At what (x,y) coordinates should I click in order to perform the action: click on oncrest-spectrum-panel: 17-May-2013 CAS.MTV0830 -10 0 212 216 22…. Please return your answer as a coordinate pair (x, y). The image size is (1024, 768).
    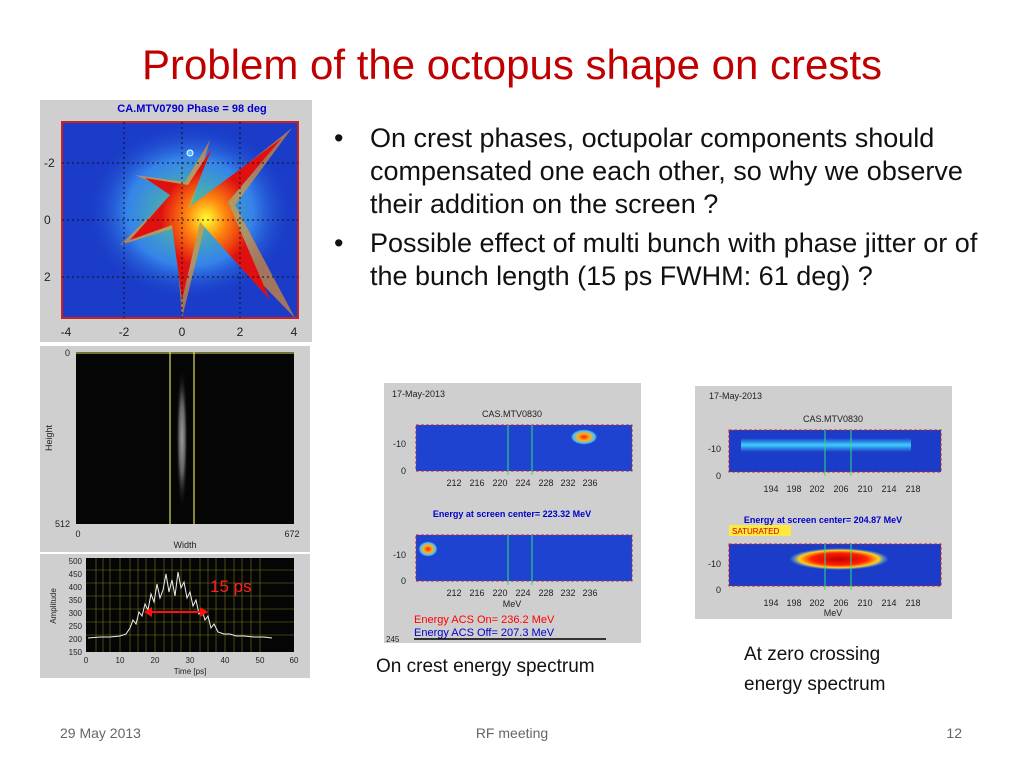
    Looking at the image, I should click on (512, 513).